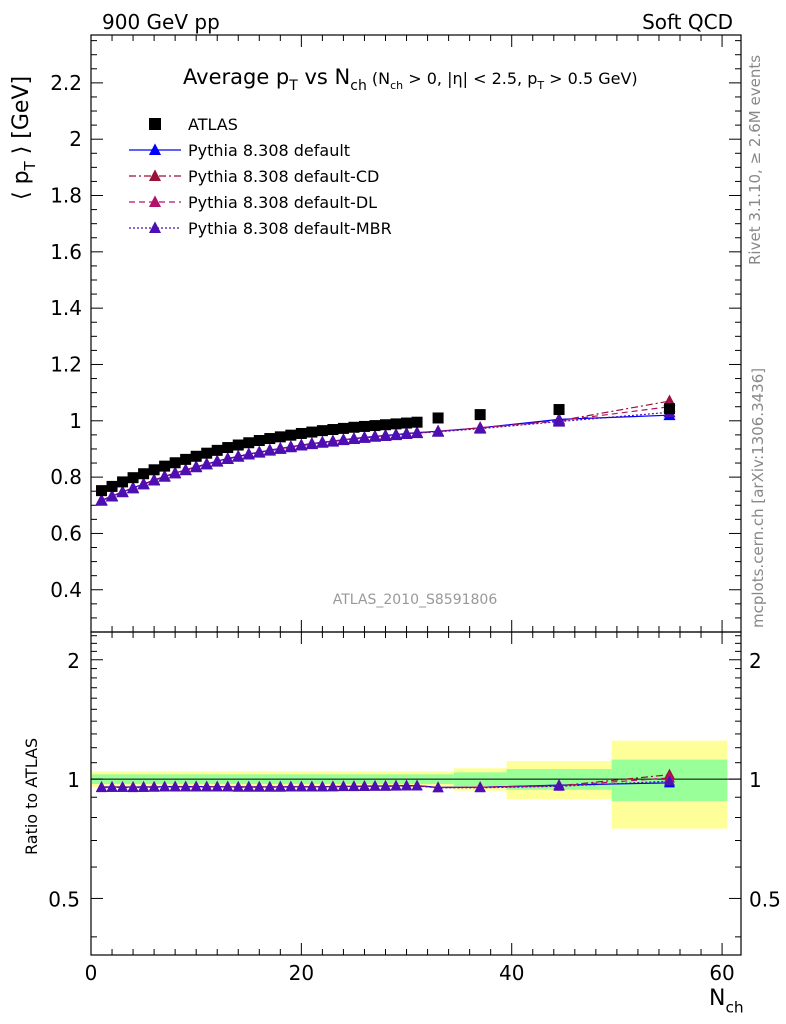  Describe the element at coordinates (260, 228) in the screenshot. I see `legend-entry: Pythia 8.308 default-MBR` at that location.